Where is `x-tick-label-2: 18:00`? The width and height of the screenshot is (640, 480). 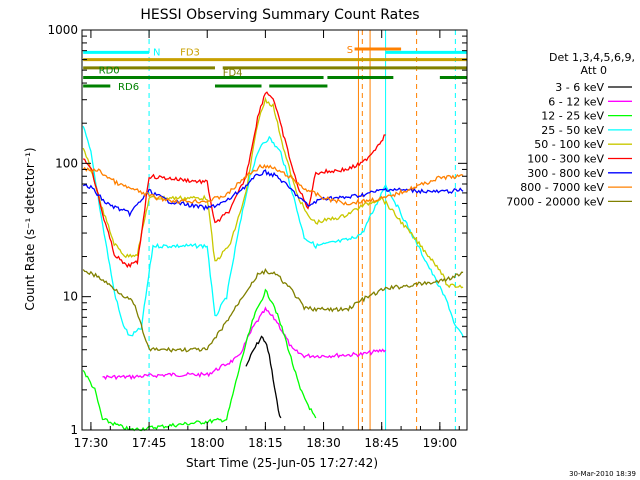
x-tick-label-2: 18:00 is located at coordinates (207, 443).